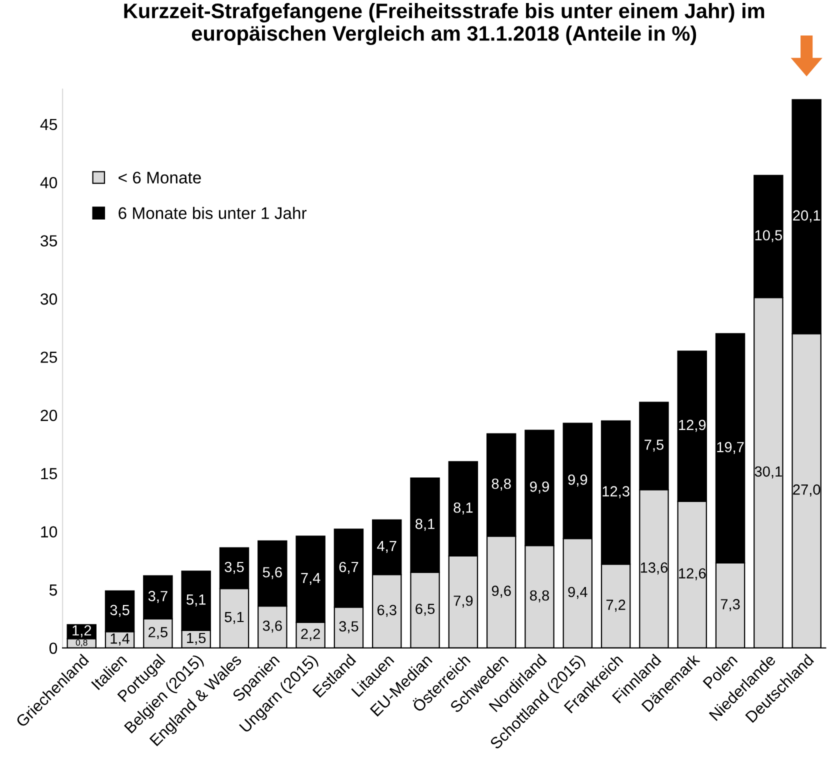  I want to click on legend-label: < 6 Monate, so click(159, 178).